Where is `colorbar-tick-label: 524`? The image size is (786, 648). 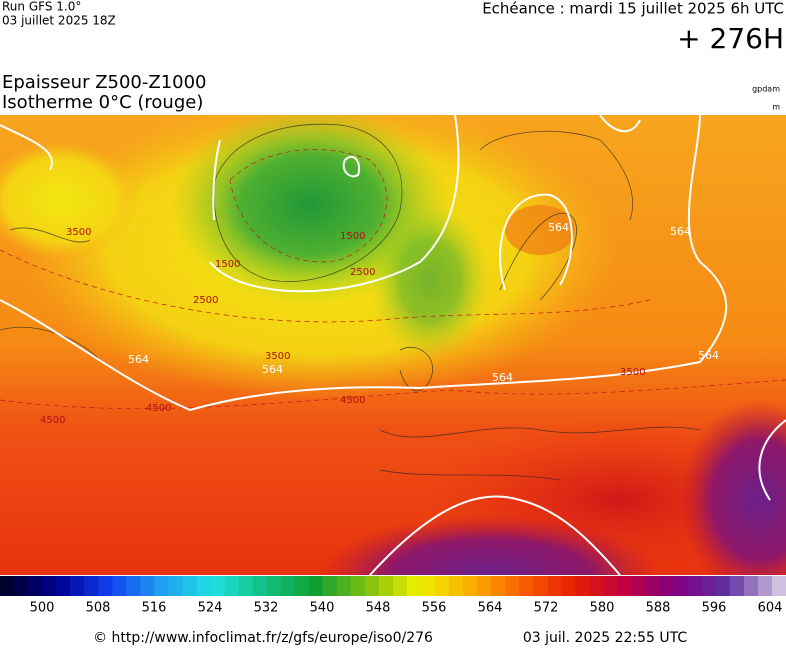
colorbar-tick-label: 524 is located at coordinates (210, 608).